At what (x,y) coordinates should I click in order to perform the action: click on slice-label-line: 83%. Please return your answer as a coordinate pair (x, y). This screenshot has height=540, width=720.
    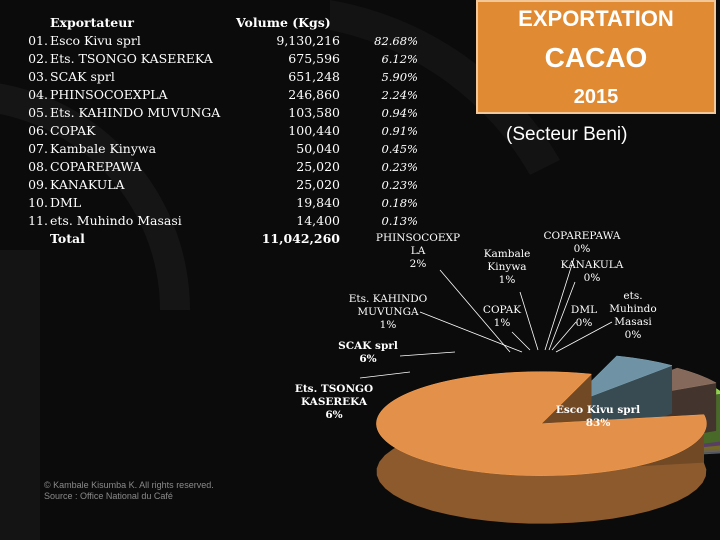
    Looking at the image, I should click on (598, 423).